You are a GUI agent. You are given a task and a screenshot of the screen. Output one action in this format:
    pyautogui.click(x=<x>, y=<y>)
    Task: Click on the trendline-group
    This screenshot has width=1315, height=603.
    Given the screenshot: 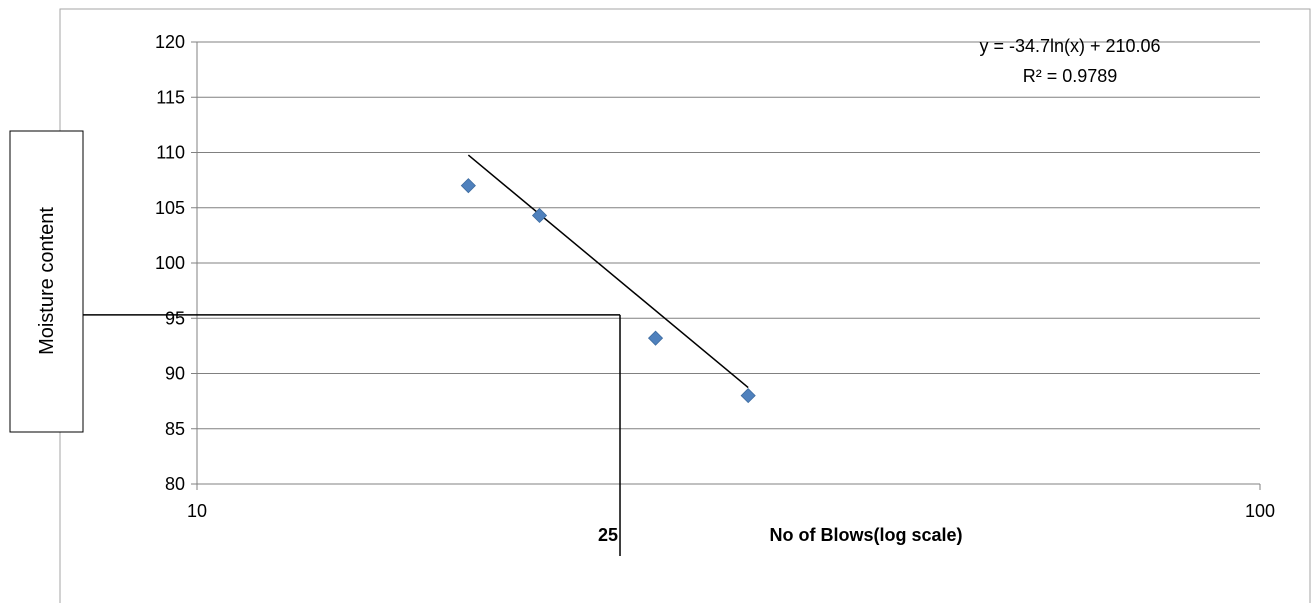 What is the action you would take?
    pyautogui.click(x=608, y=271)
    